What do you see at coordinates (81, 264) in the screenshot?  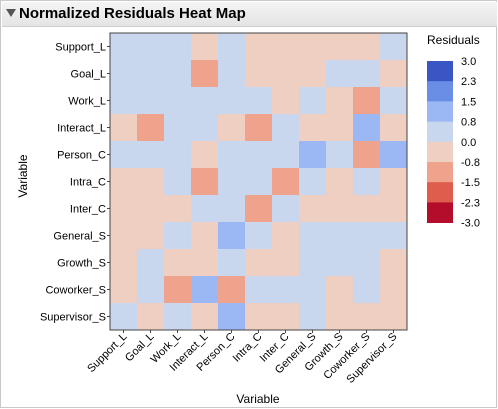 I see `y-tick-label: Growth_S` at bounding box center [81, 264].